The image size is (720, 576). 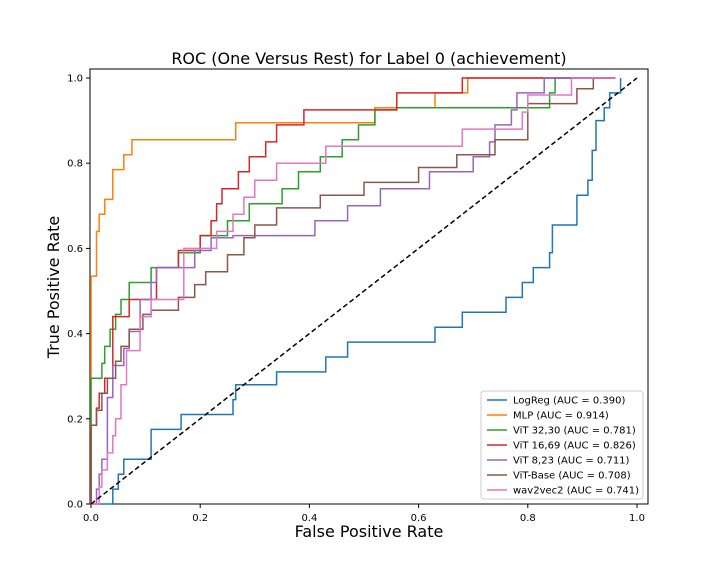 What do you see at coordinates (369, 531) in the screenshot?
I see `x-axis-label: False Positive Rate` at bounding box center [369, 531].